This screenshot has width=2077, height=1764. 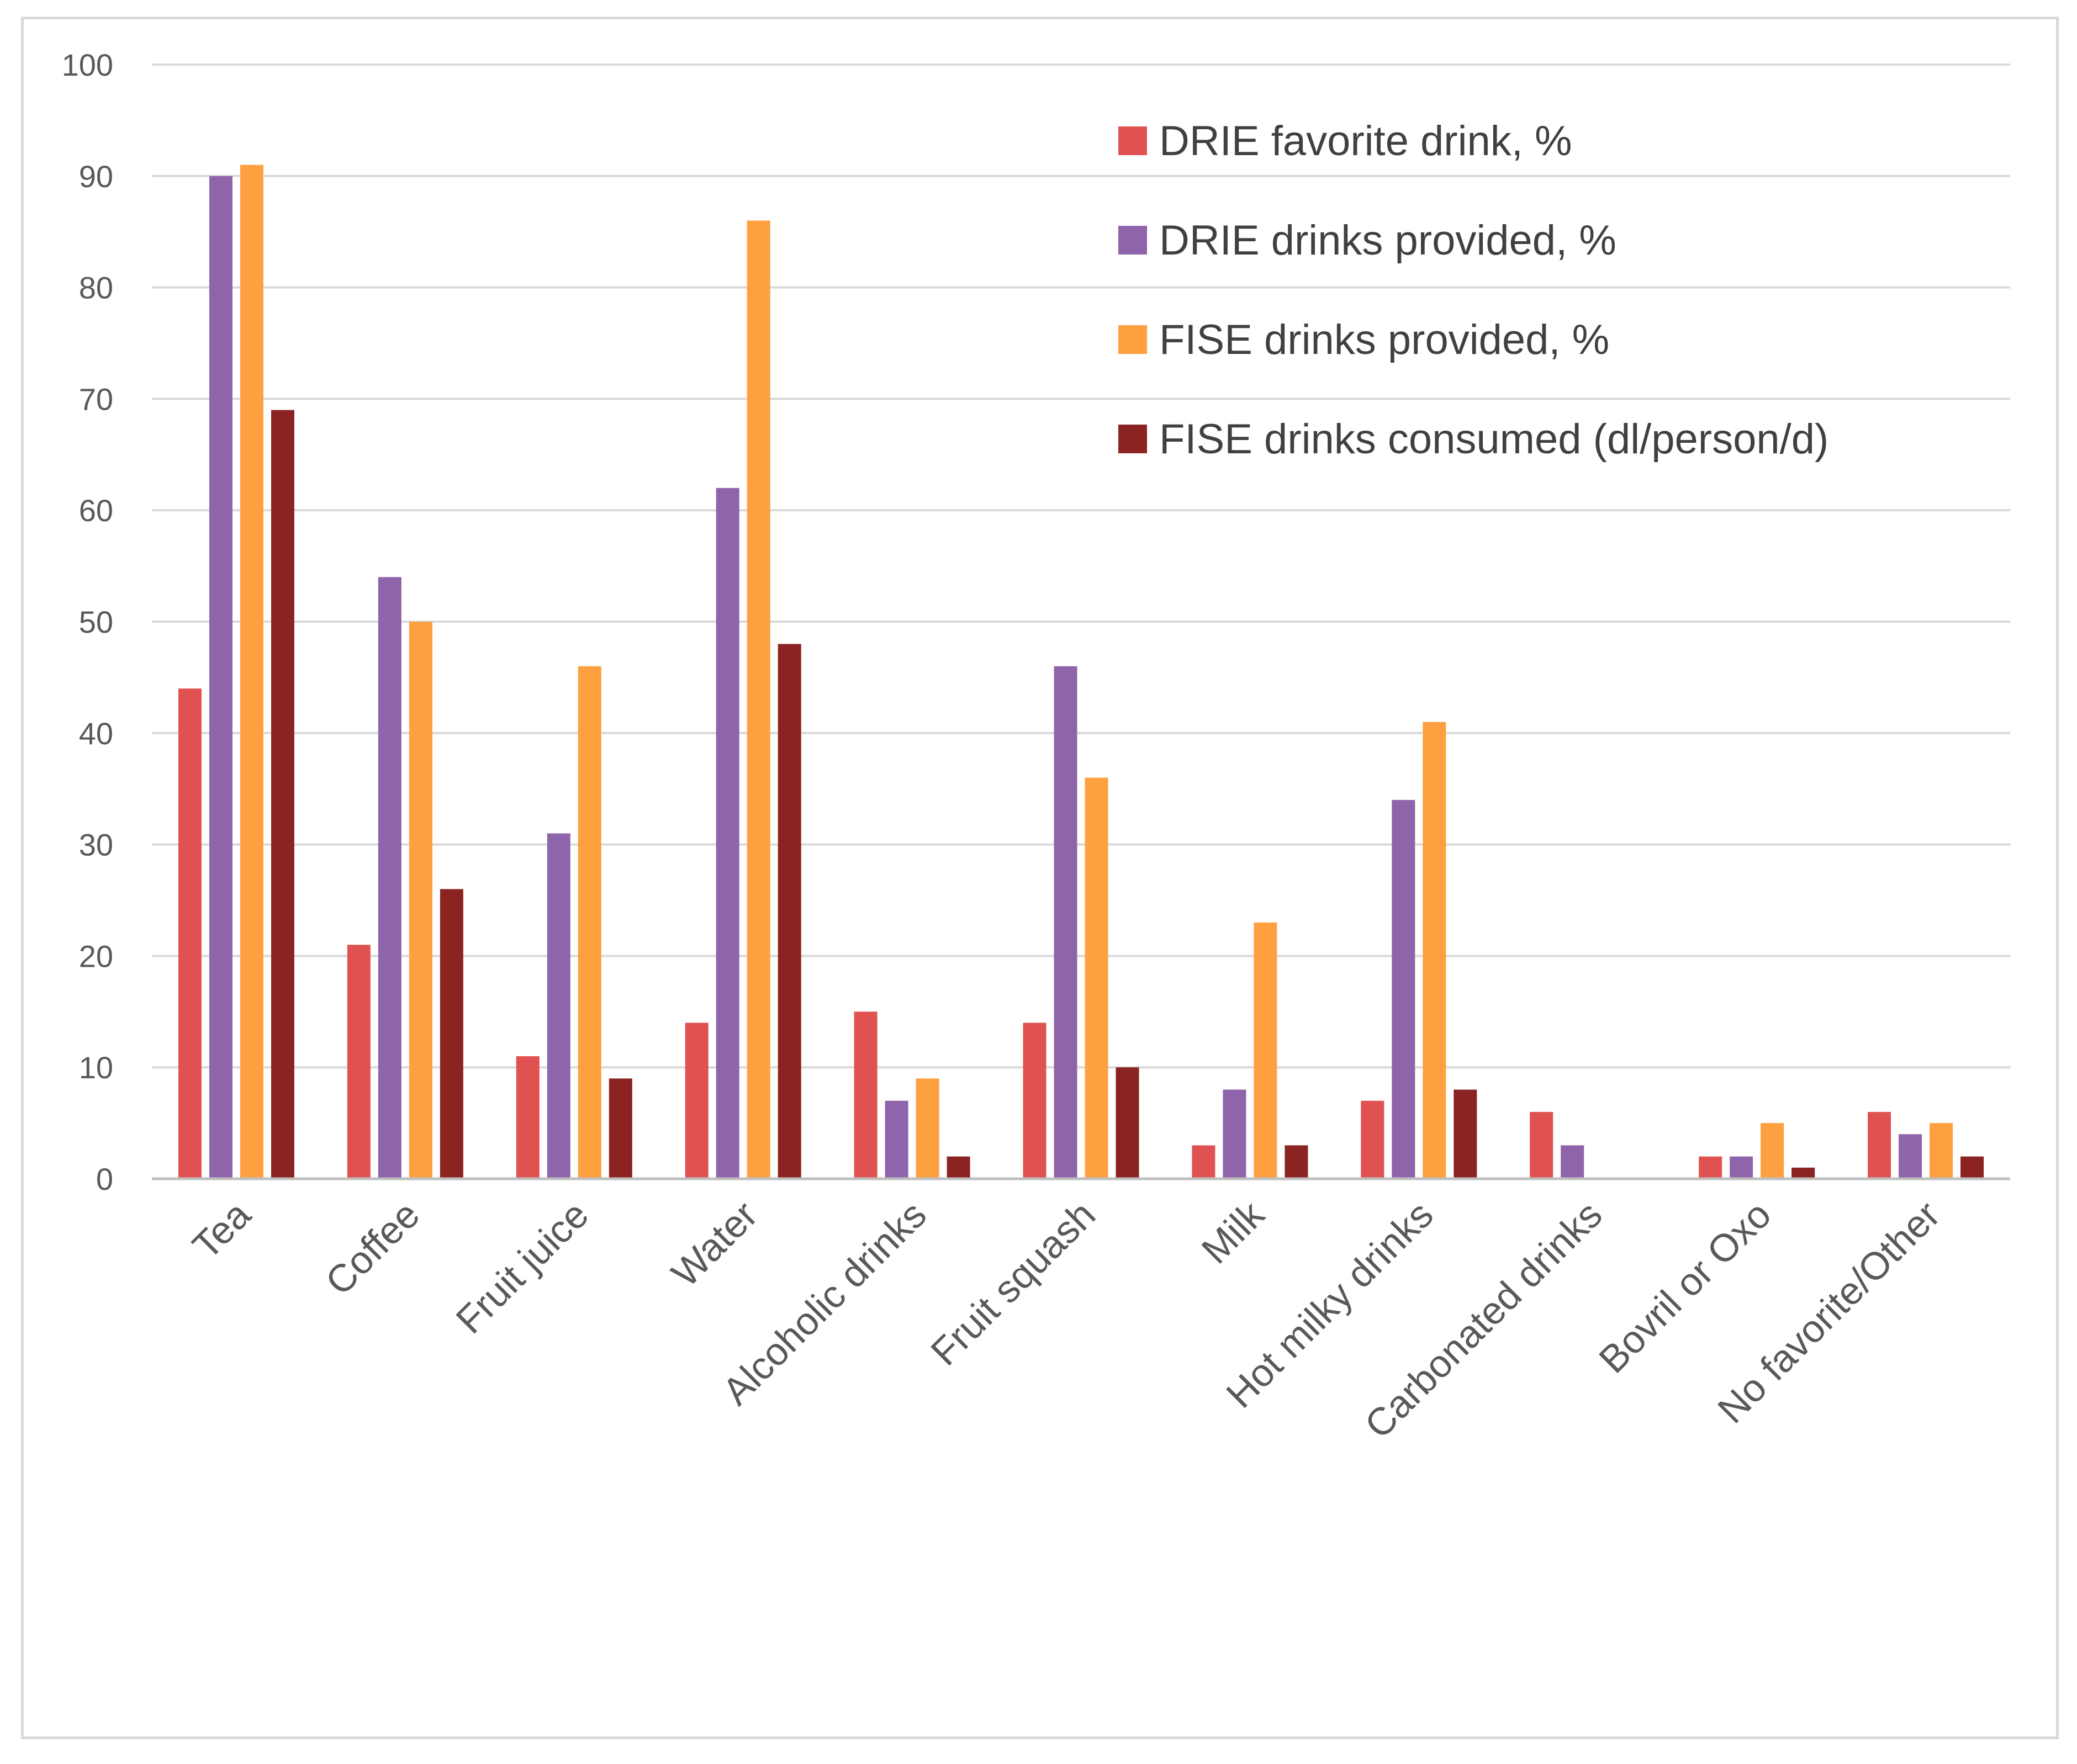 I want to click on y-tick-label-90: 90, so click(x=96, y=176).